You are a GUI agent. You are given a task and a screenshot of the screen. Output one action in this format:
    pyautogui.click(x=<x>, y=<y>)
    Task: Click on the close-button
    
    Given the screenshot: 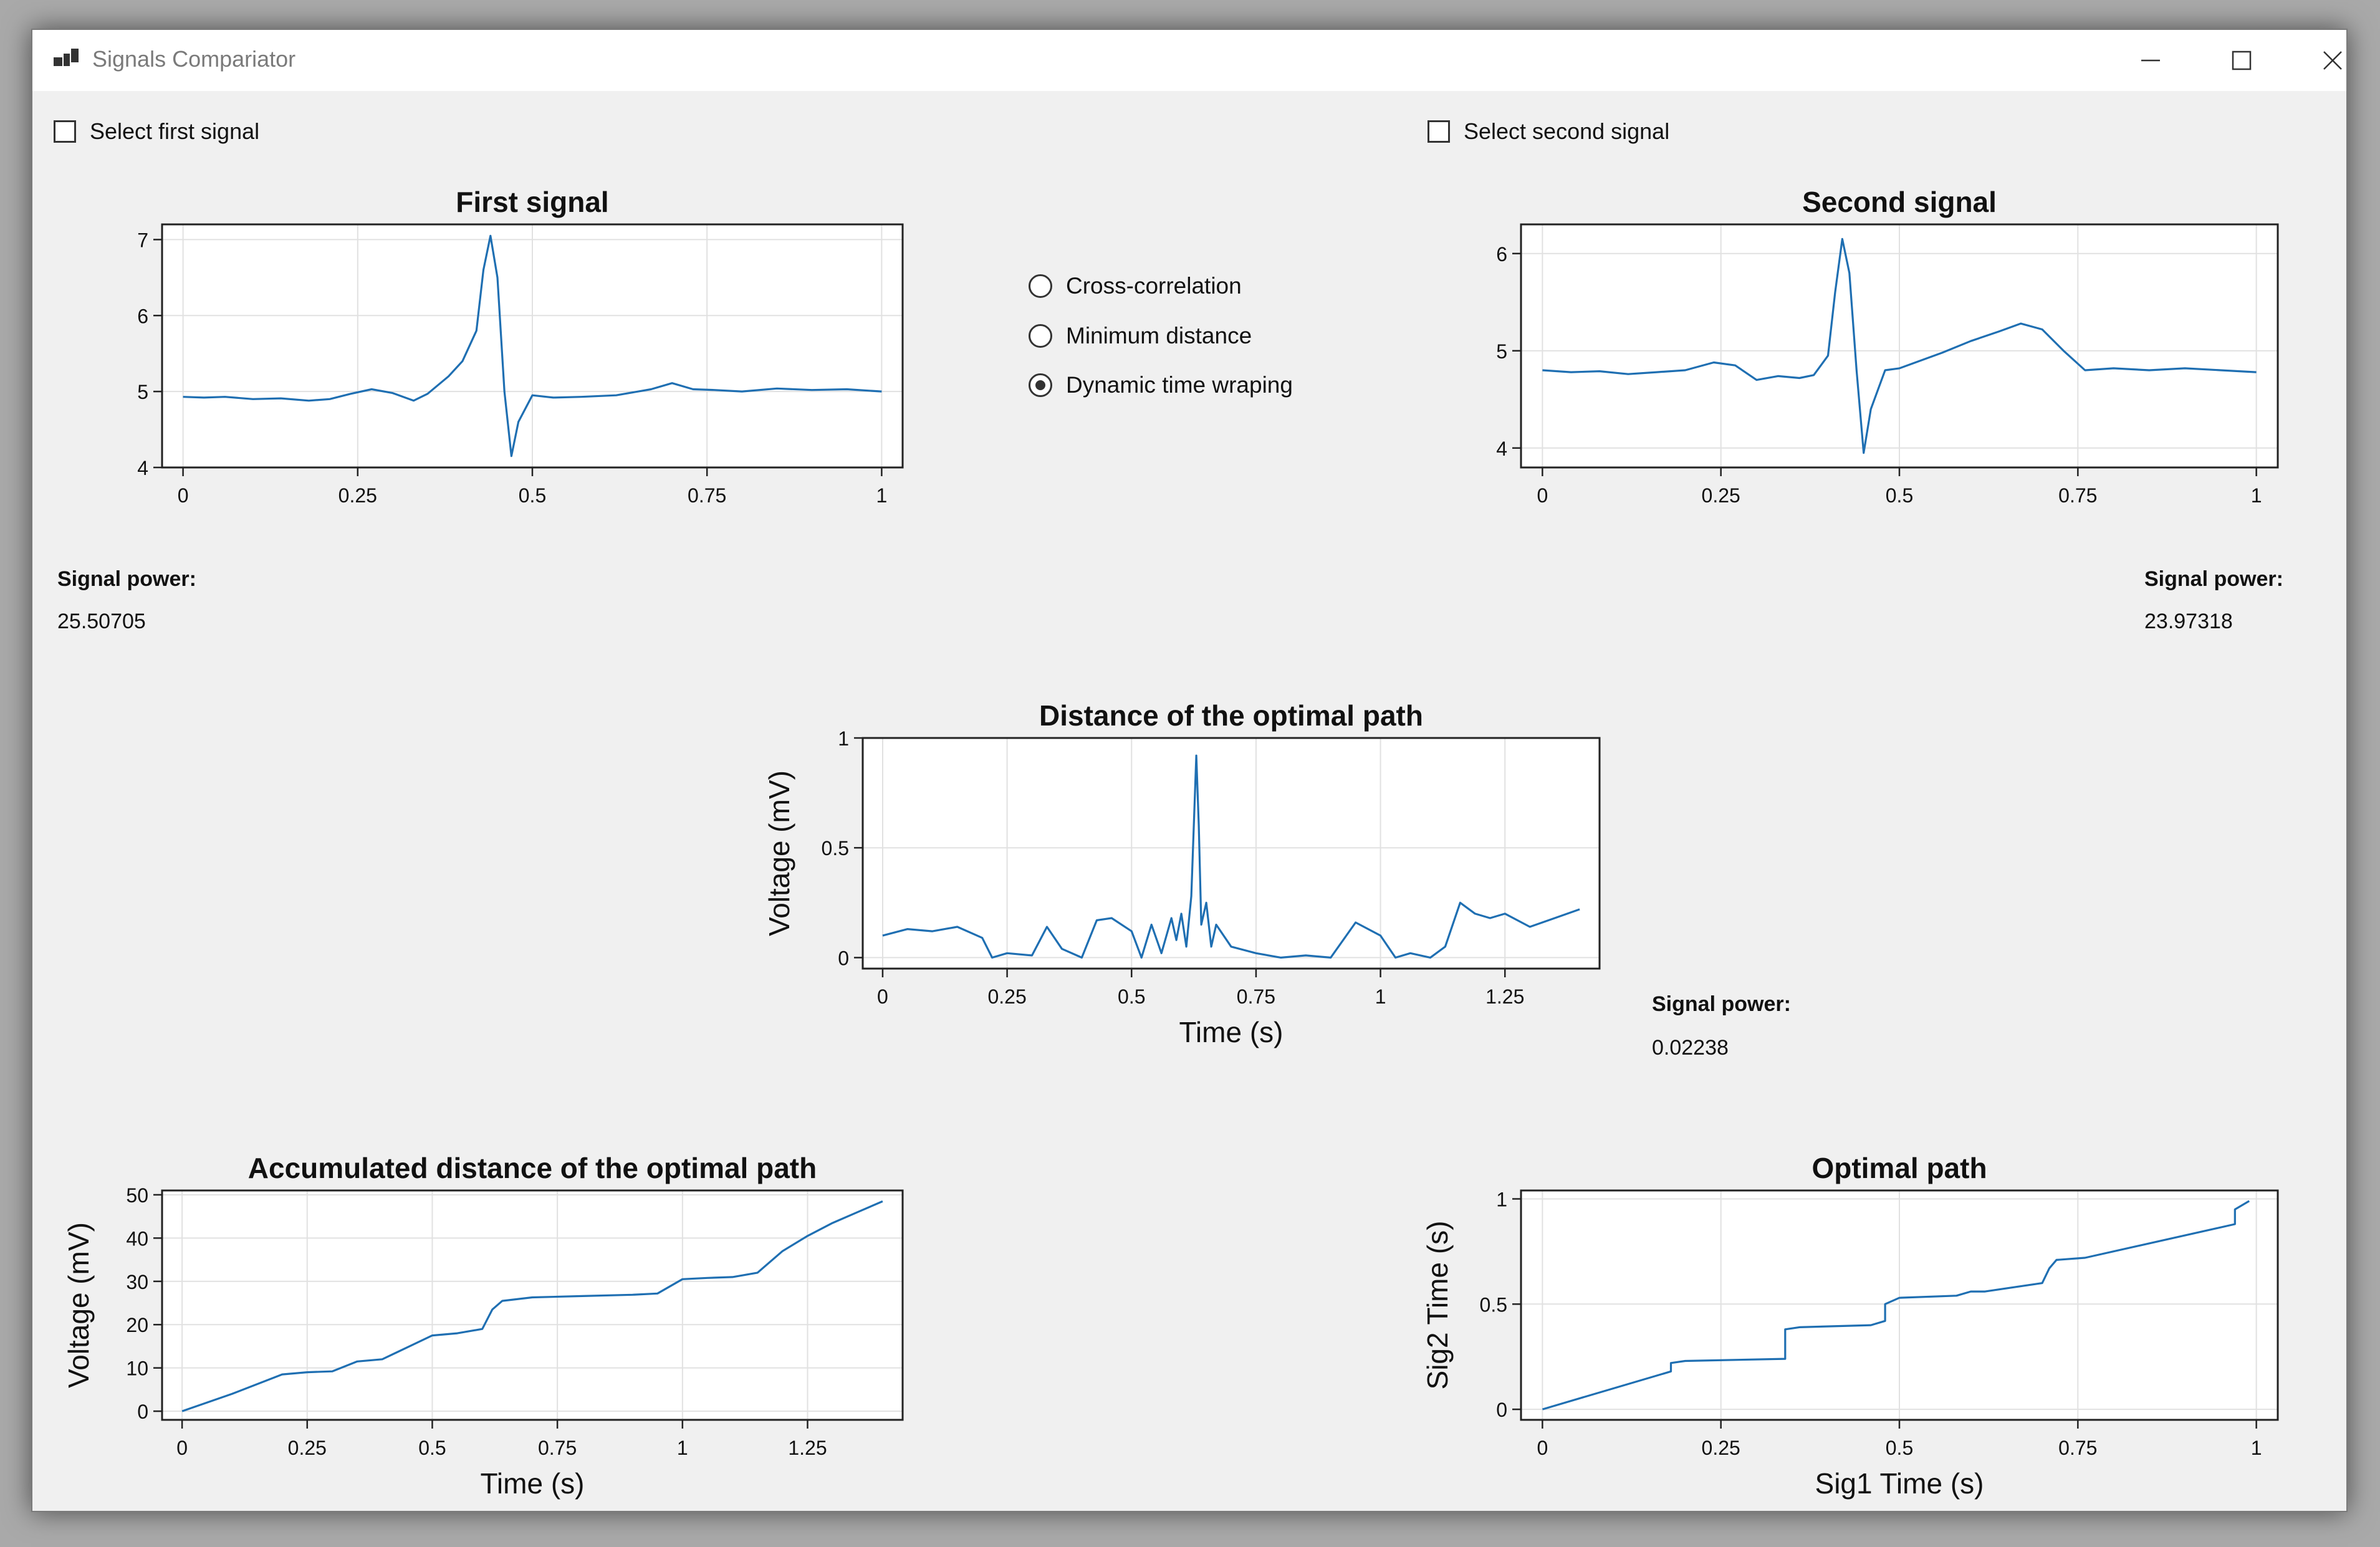 What is the action you would take?
    pyautogui.click(x=2332, y=61)
    